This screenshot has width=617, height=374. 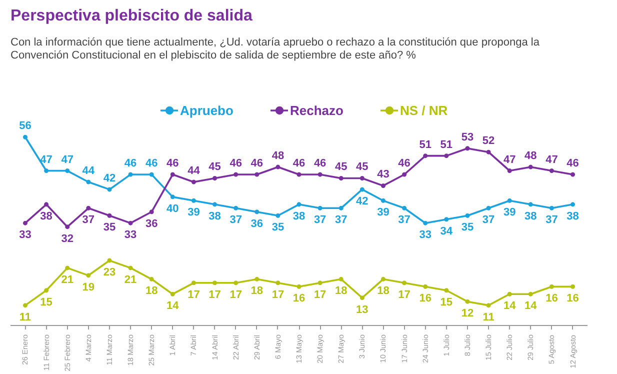 What do you see at coordinates (362, 310) in the screenshot?
I see `data-label: 13` at bounding box center [362, 310].